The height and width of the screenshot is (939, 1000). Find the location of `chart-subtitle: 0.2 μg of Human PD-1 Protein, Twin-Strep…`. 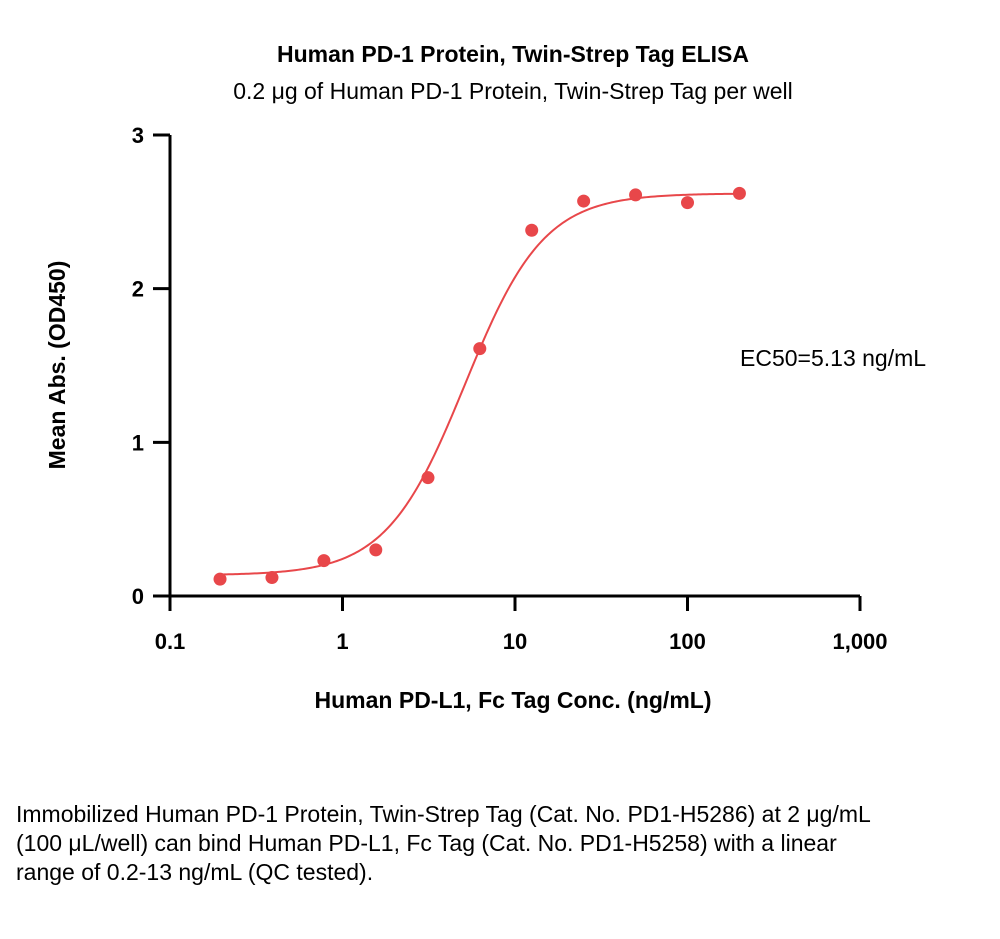

chart-subtitle: 0.2 μg of Human PD-1 Protein, Twin-Strep… is located at coordinates (513, 91).